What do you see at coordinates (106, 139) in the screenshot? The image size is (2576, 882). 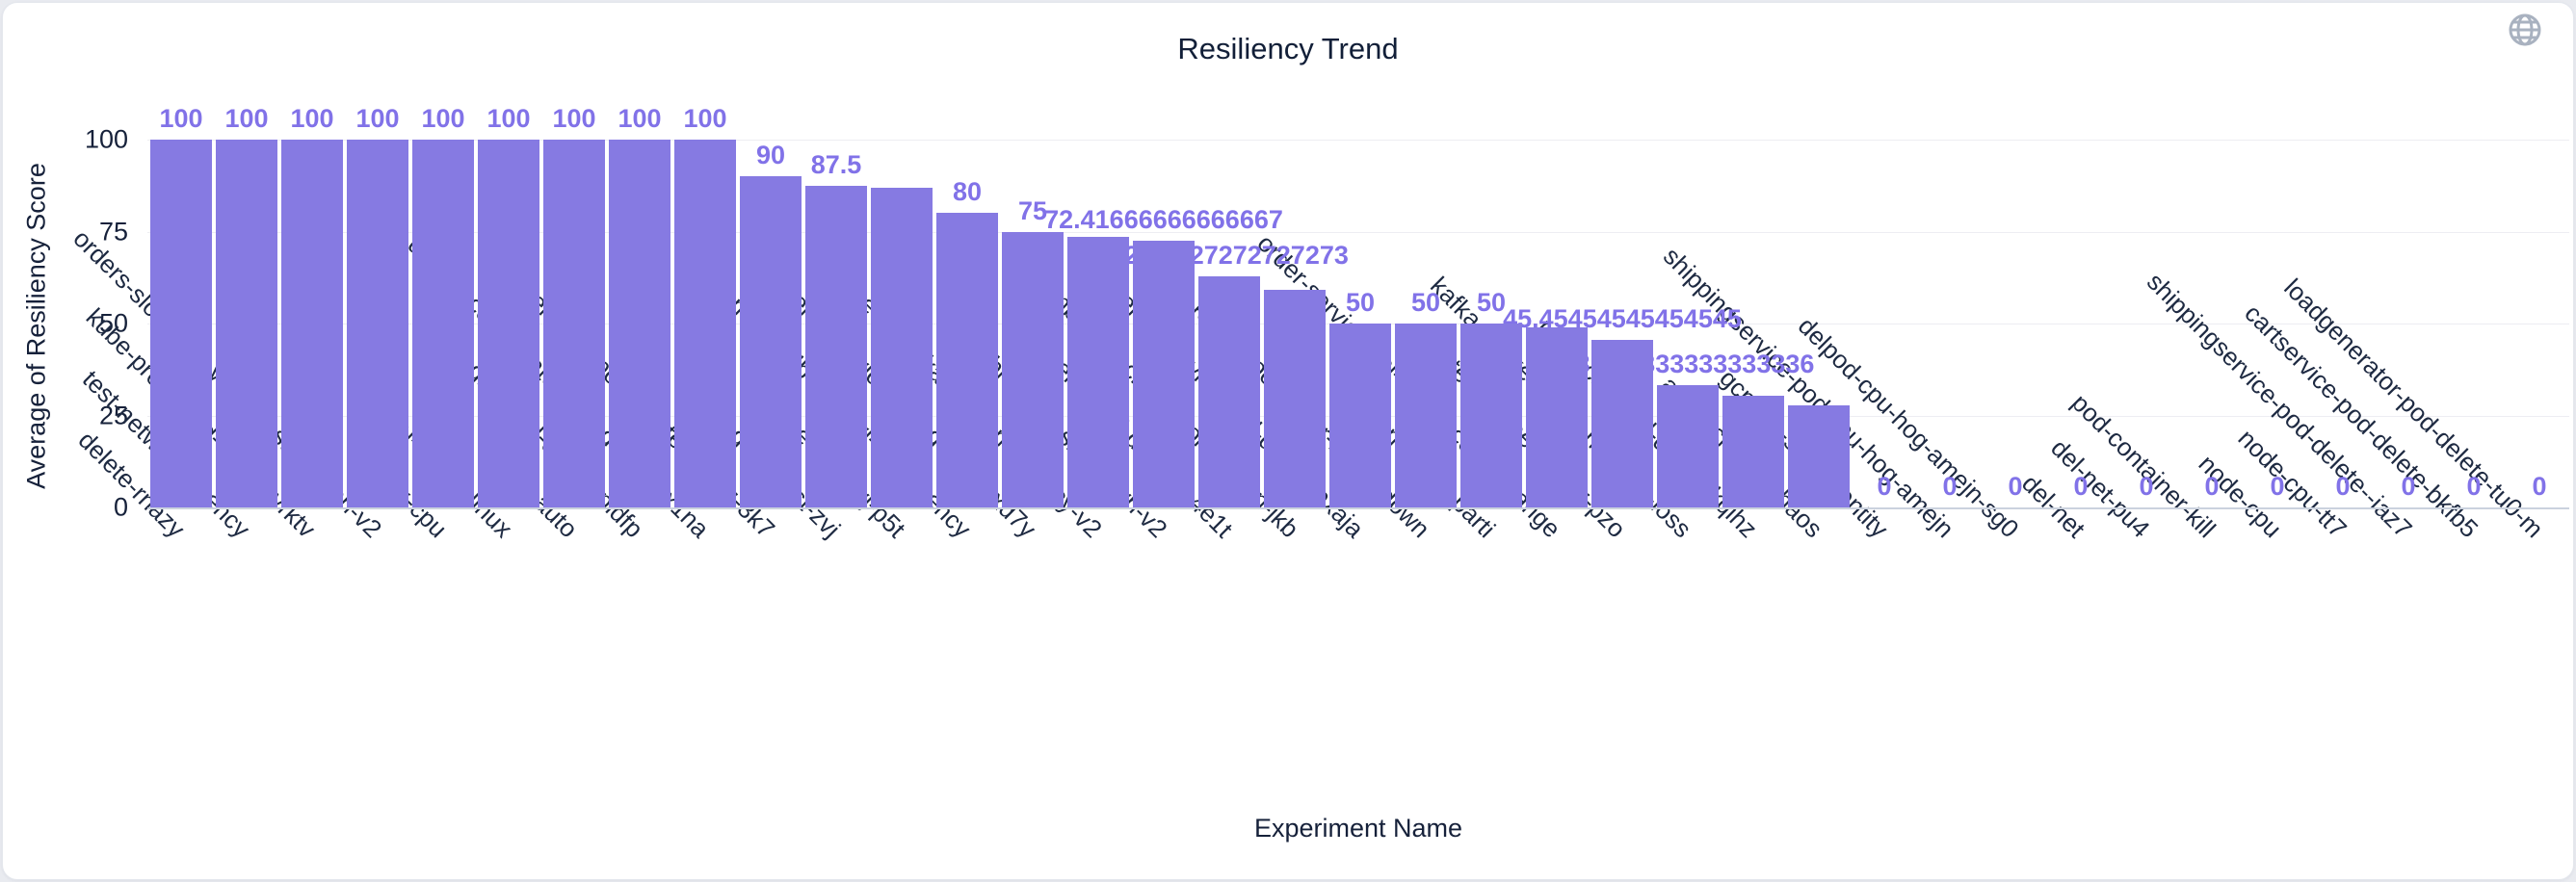 I see `y-tick-label: 100` at bounding box center [106, 139].